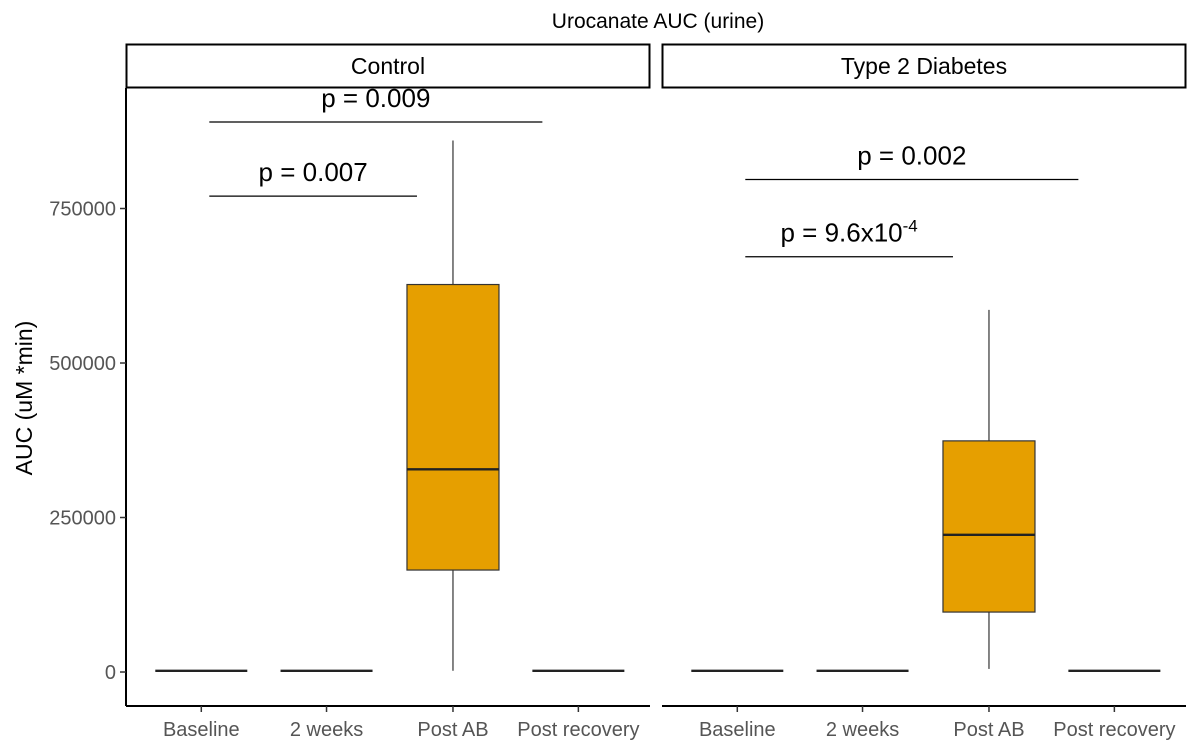 This screenshot has width=1188, height=744. What do you see at coordinates (911, 155) in the screenshot?
I see `p-value-label: p = 0.002` at bounding box center [911, 155].